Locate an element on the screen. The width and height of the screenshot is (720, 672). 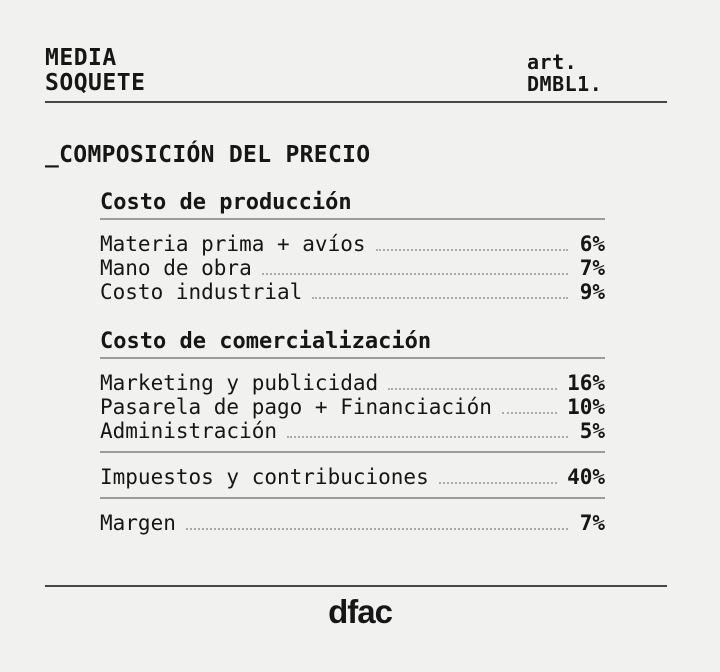
row-value: 10% is located at coordinates (586, 407).